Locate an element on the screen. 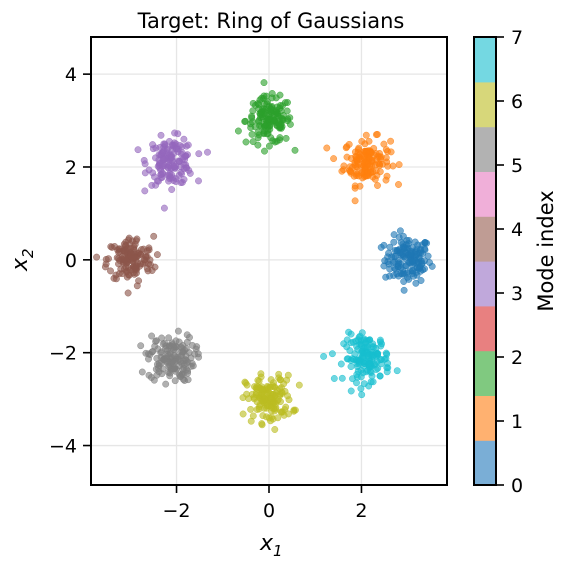 Image resolution: width=567 pixels, height=566 pixels. x-tick-label: −2 is located at coordinates (177, 511).